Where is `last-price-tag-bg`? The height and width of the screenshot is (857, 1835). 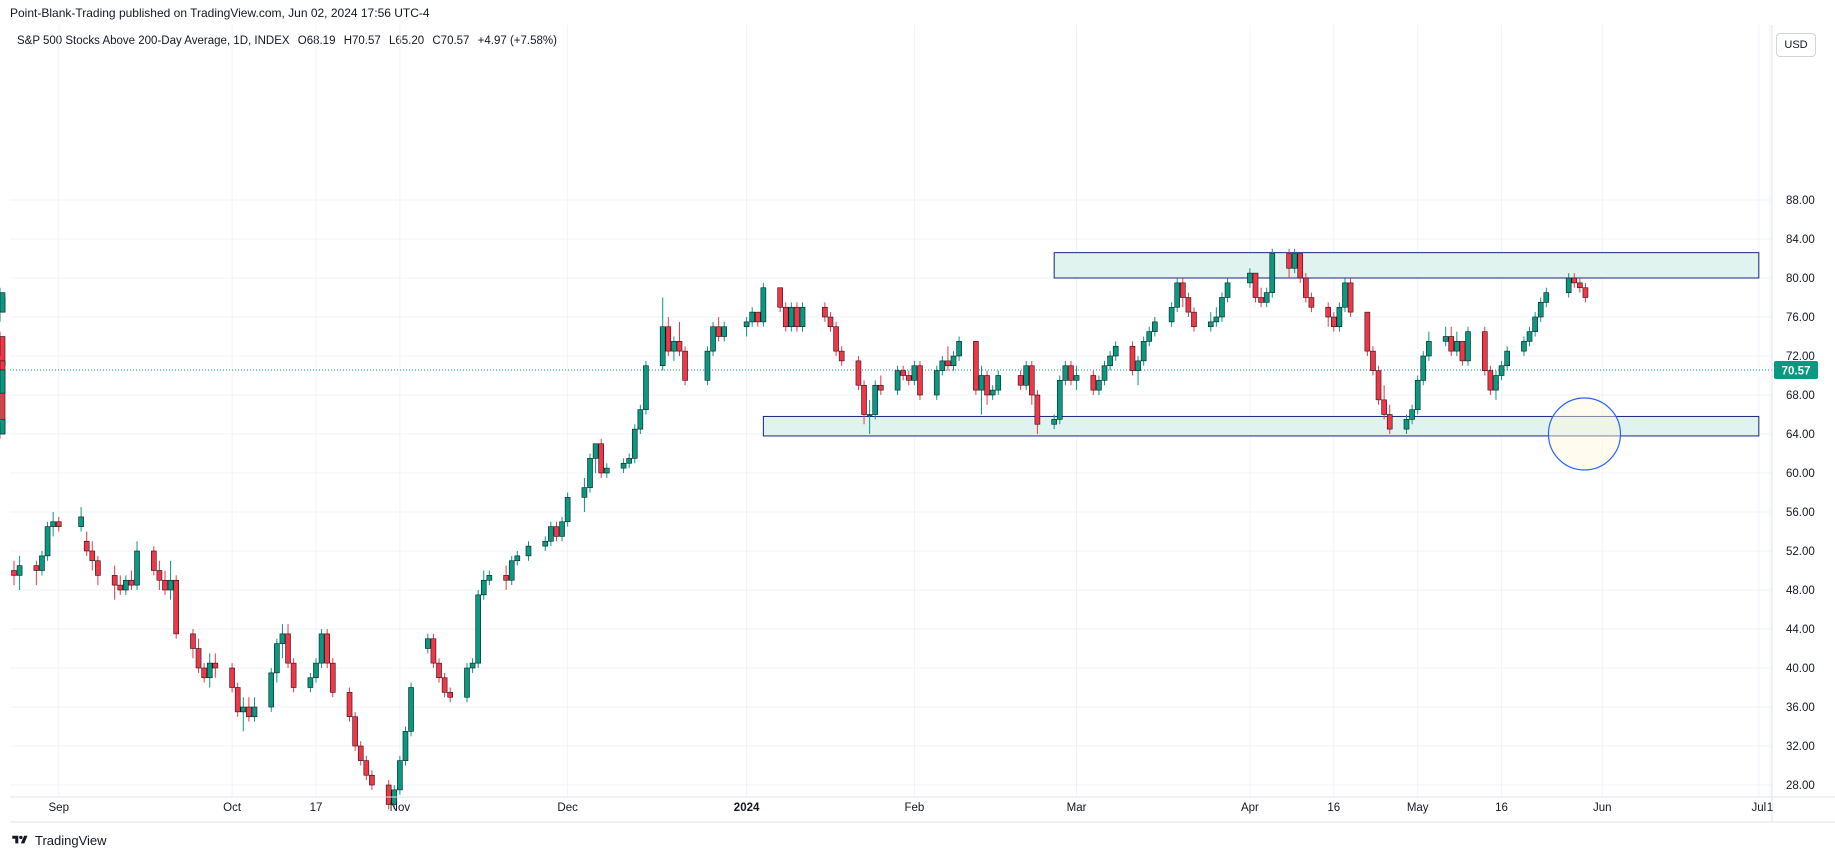 last-price-tag-bg is located at coordinates (1796, 369).